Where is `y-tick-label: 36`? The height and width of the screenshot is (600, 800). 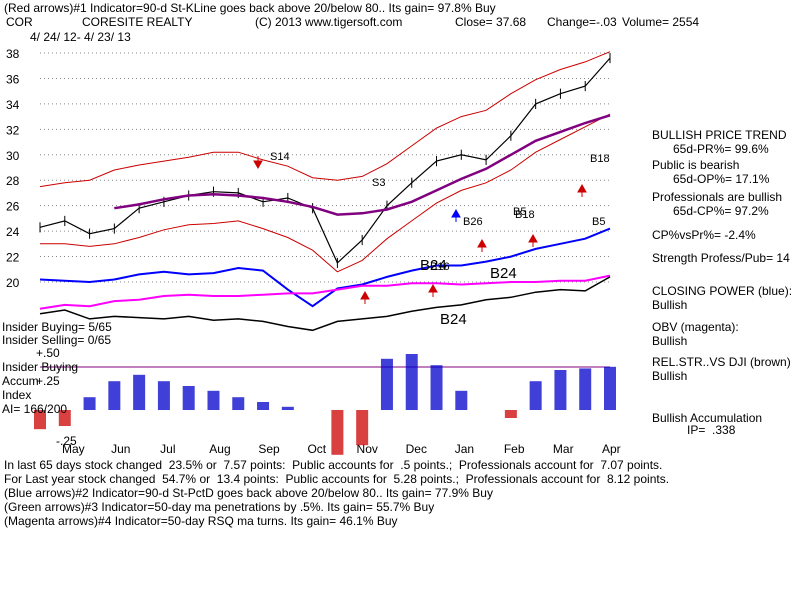 y-tick-label: 36 is located at coordinates (13, 79).